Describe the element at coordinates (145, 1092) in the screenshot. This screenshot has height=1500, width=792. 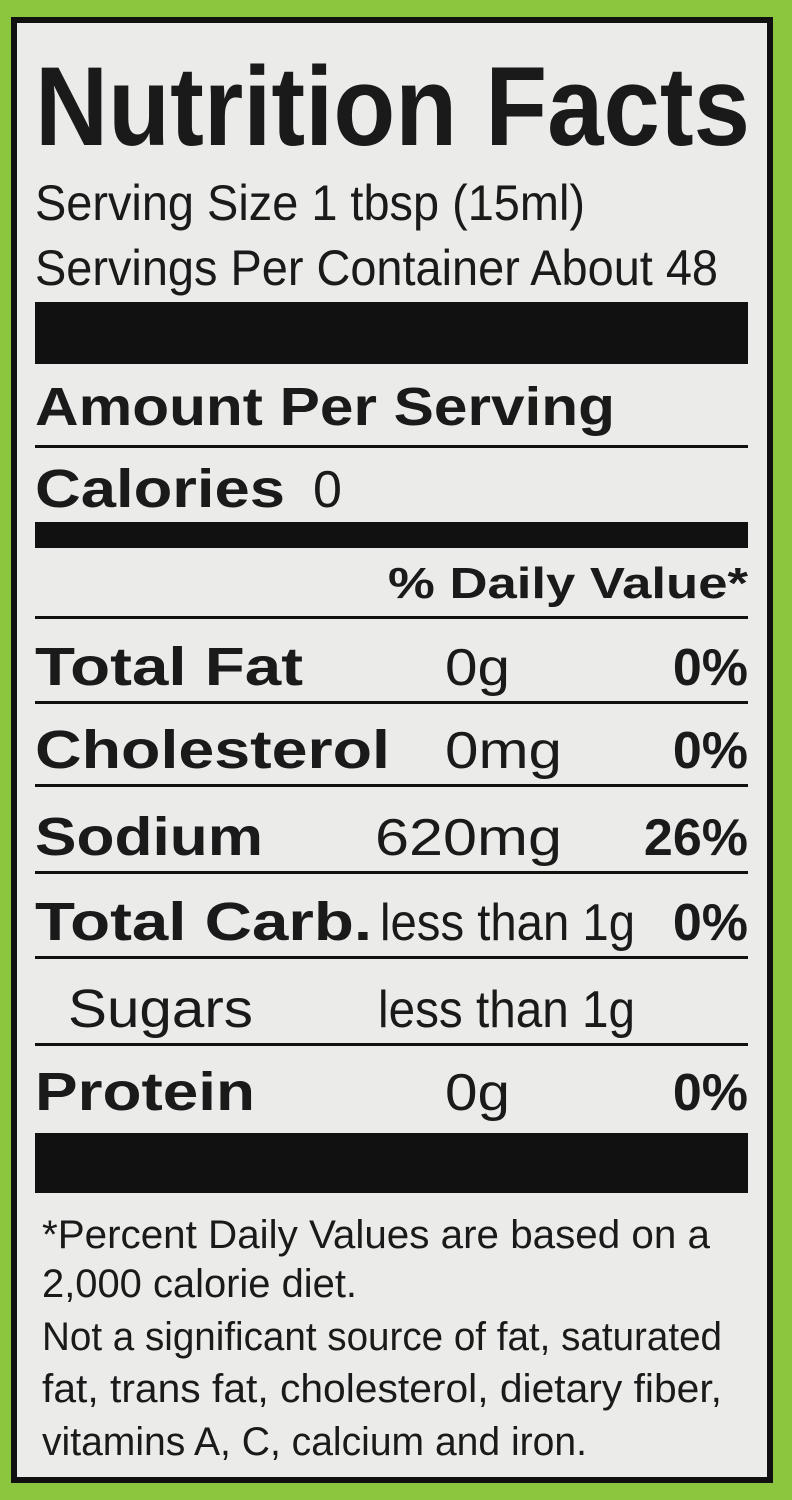
I see `nutrient-name: Protein` at that location.